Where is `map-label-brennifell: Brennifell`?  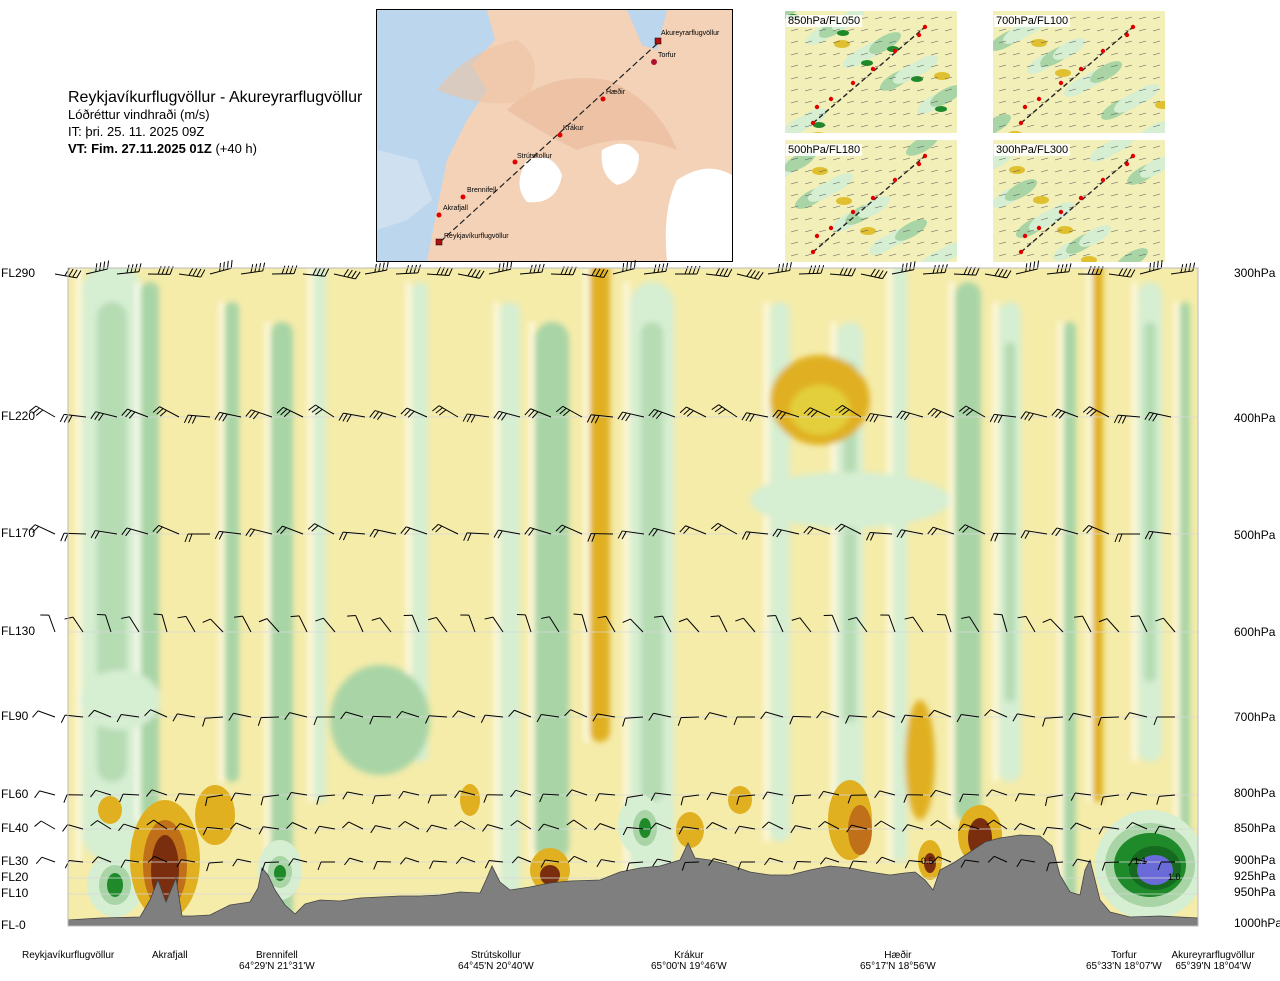
map-label-brennifell: Brennifell is located at coordinates (482, 190).